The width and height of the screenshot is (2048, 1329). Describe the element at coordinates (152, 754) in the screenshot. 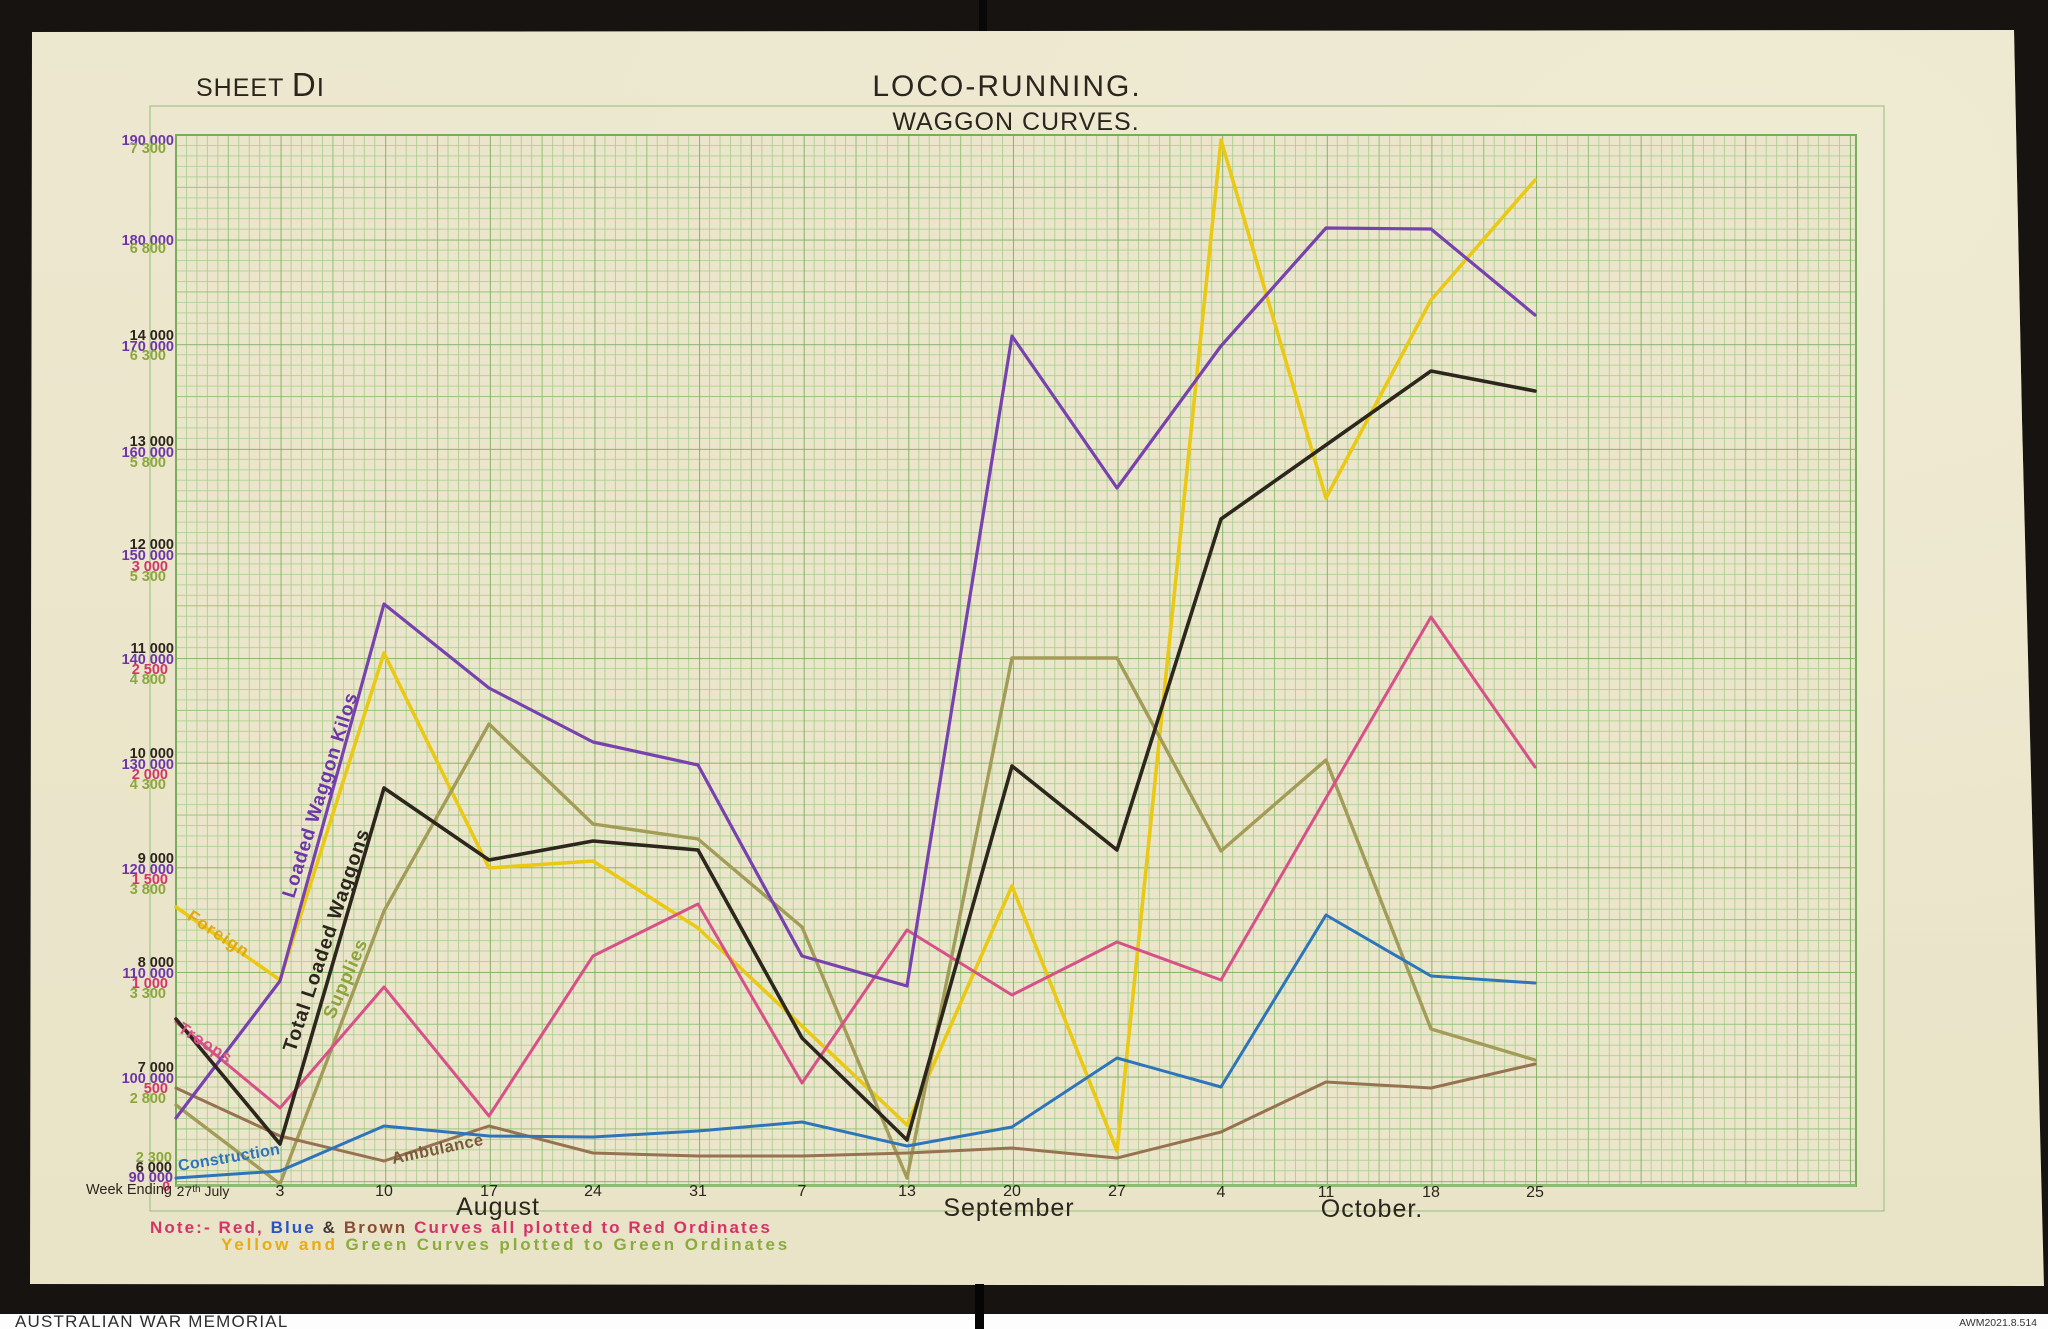

I see `svg-text: 10 000` at that location.